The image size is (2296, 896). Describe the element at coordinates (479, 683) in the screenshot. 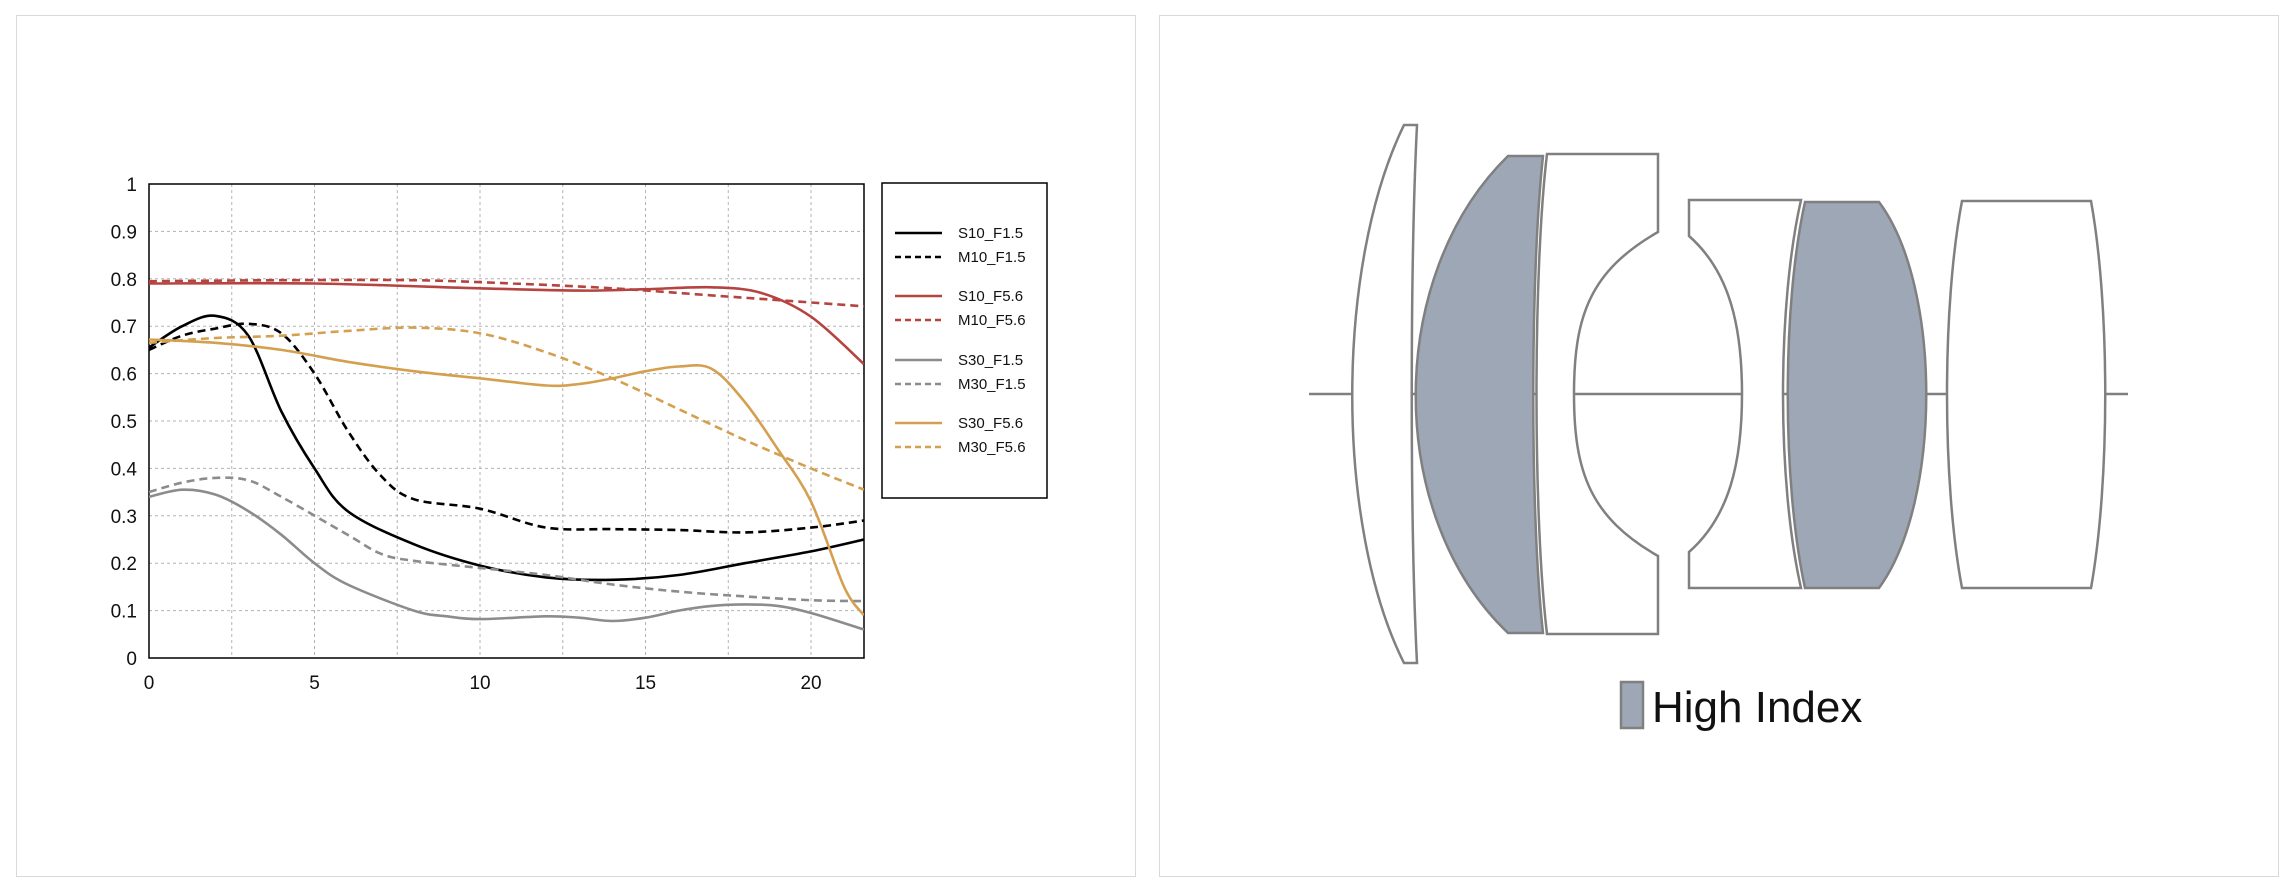

I see `x-tick-label: 10` at that location.